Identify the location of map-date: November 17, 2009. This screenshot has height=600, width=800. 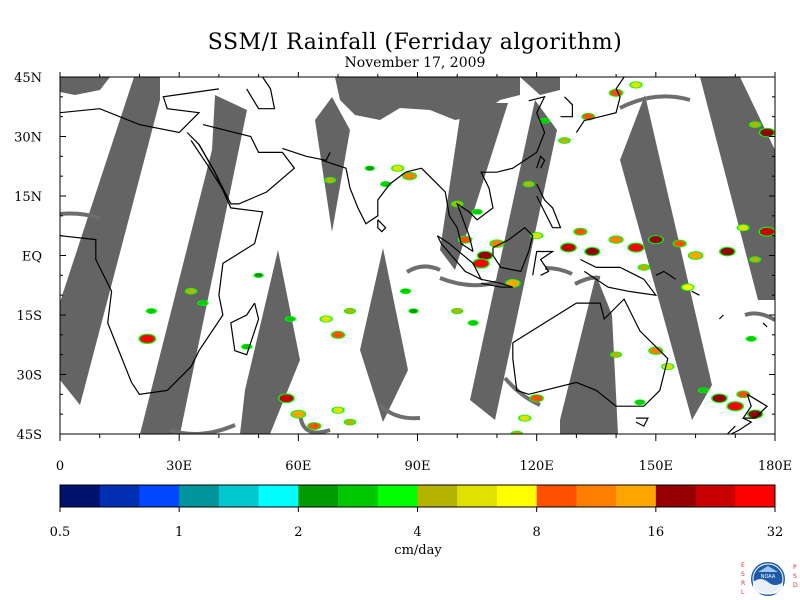
(415, 63).